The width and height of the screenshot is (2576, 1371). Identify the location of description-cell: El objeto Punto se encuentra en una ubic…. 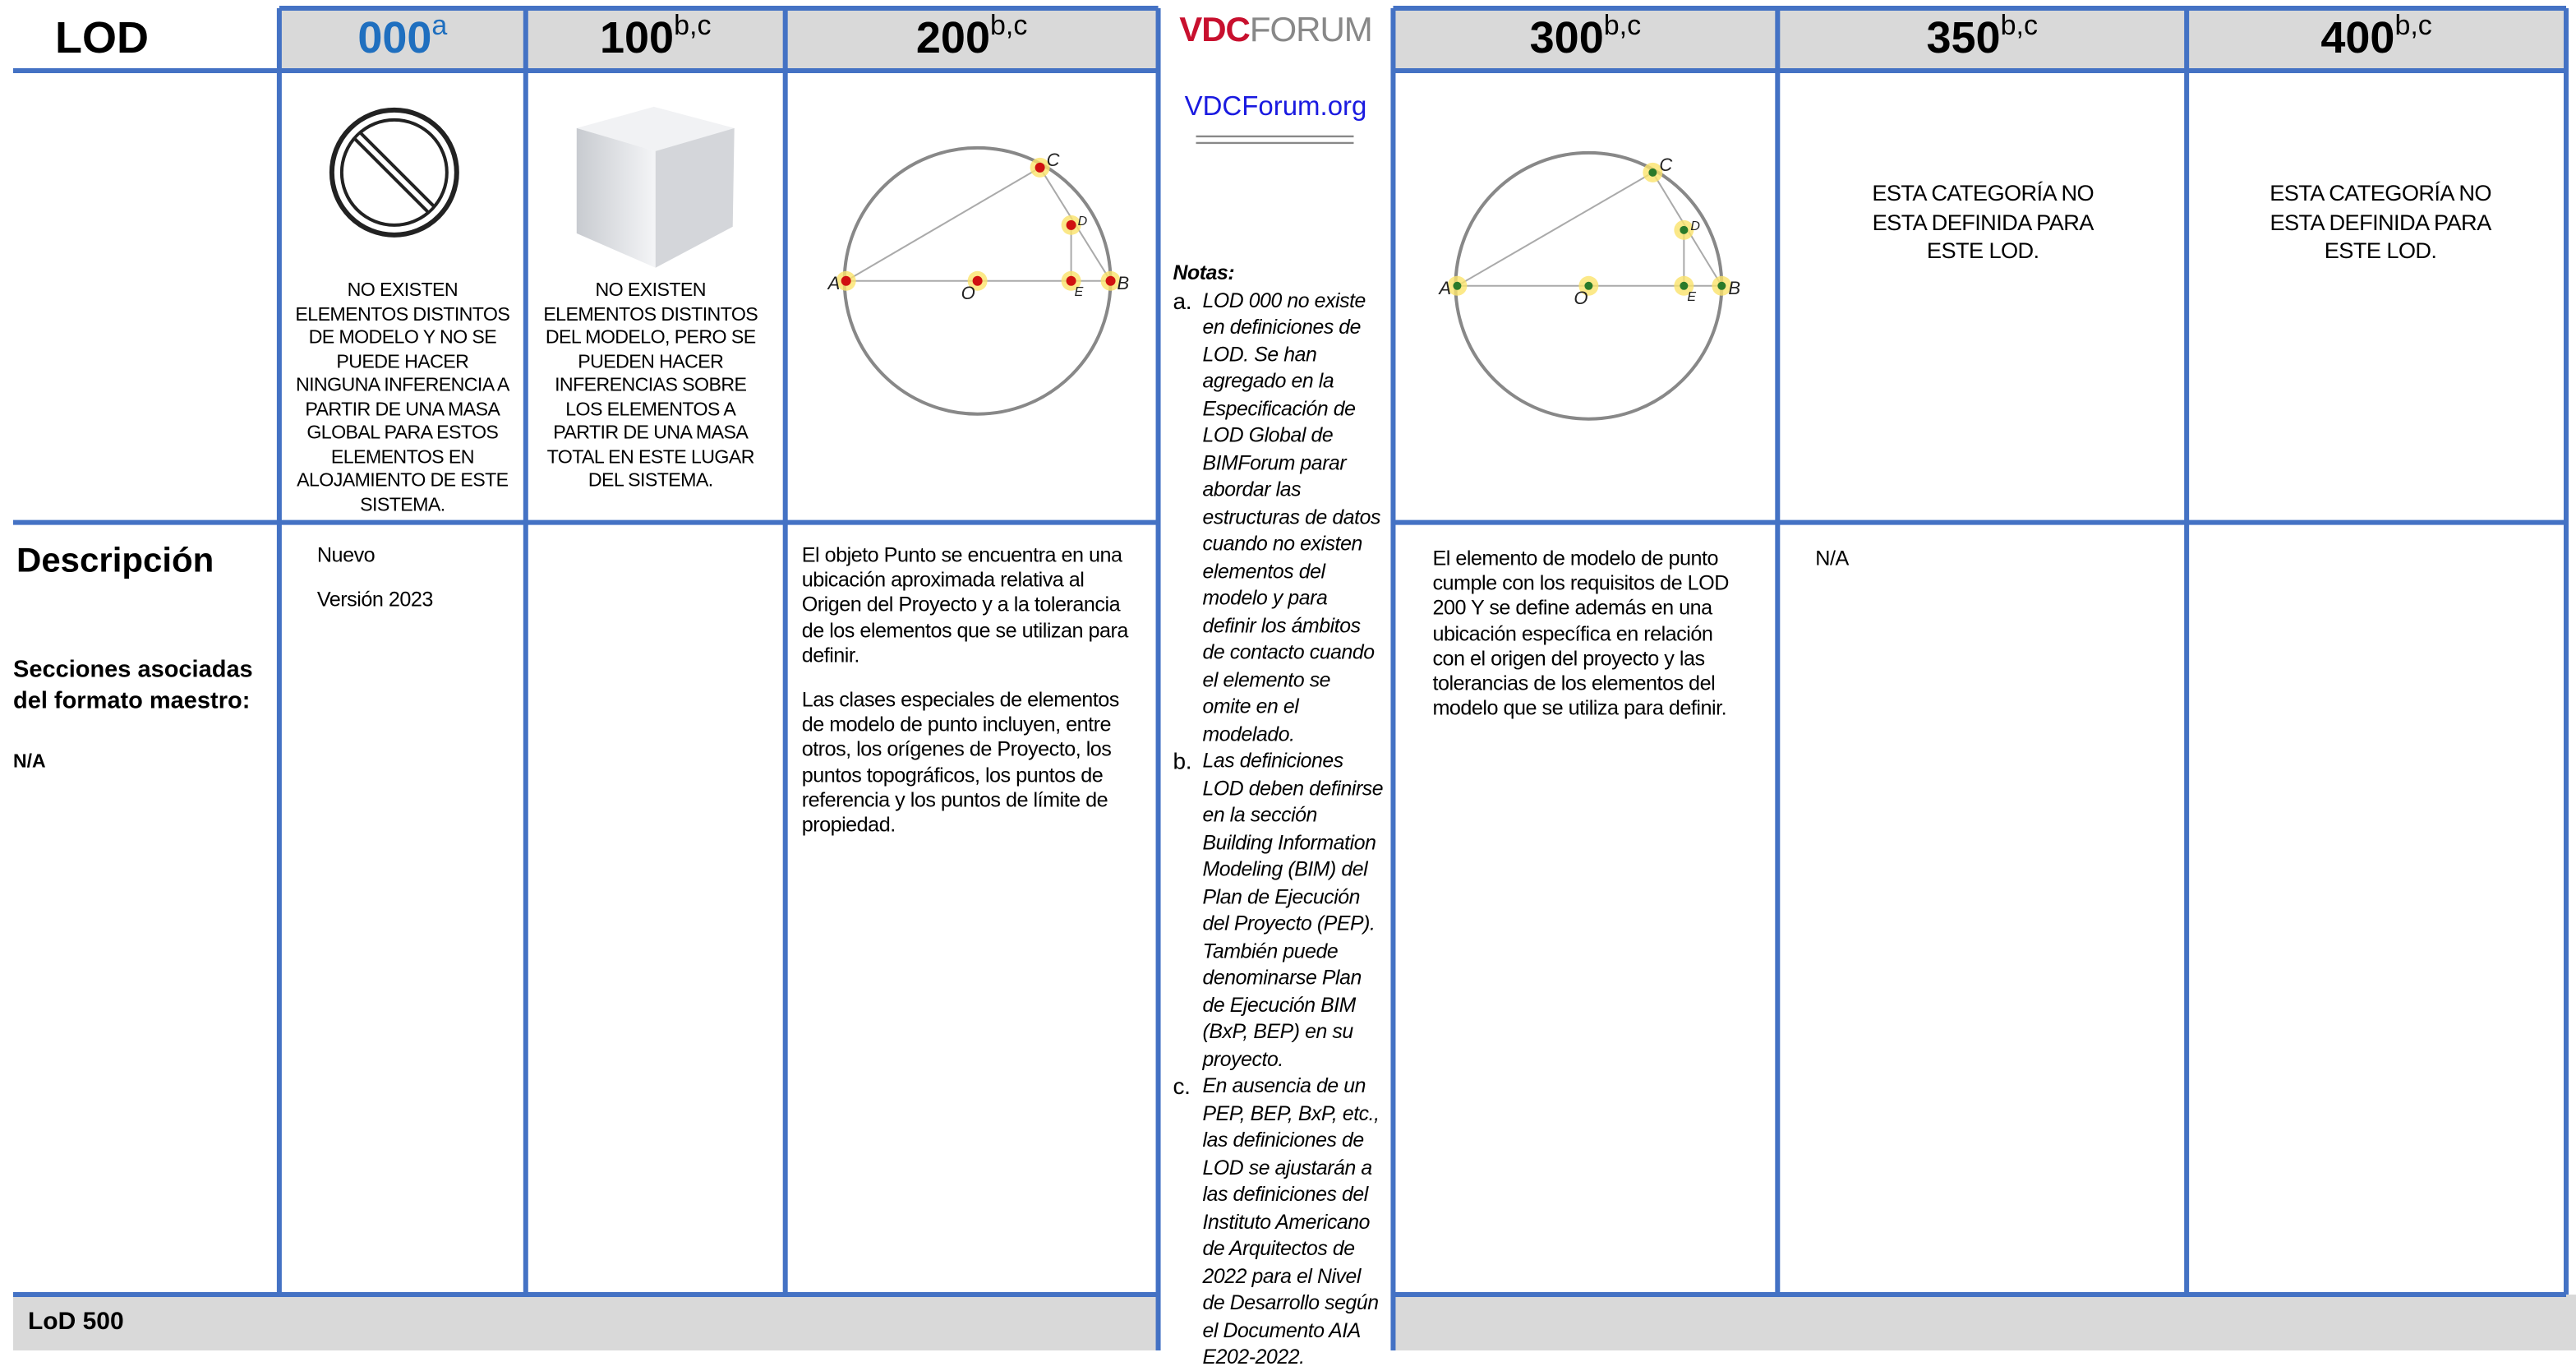
(966, 701).